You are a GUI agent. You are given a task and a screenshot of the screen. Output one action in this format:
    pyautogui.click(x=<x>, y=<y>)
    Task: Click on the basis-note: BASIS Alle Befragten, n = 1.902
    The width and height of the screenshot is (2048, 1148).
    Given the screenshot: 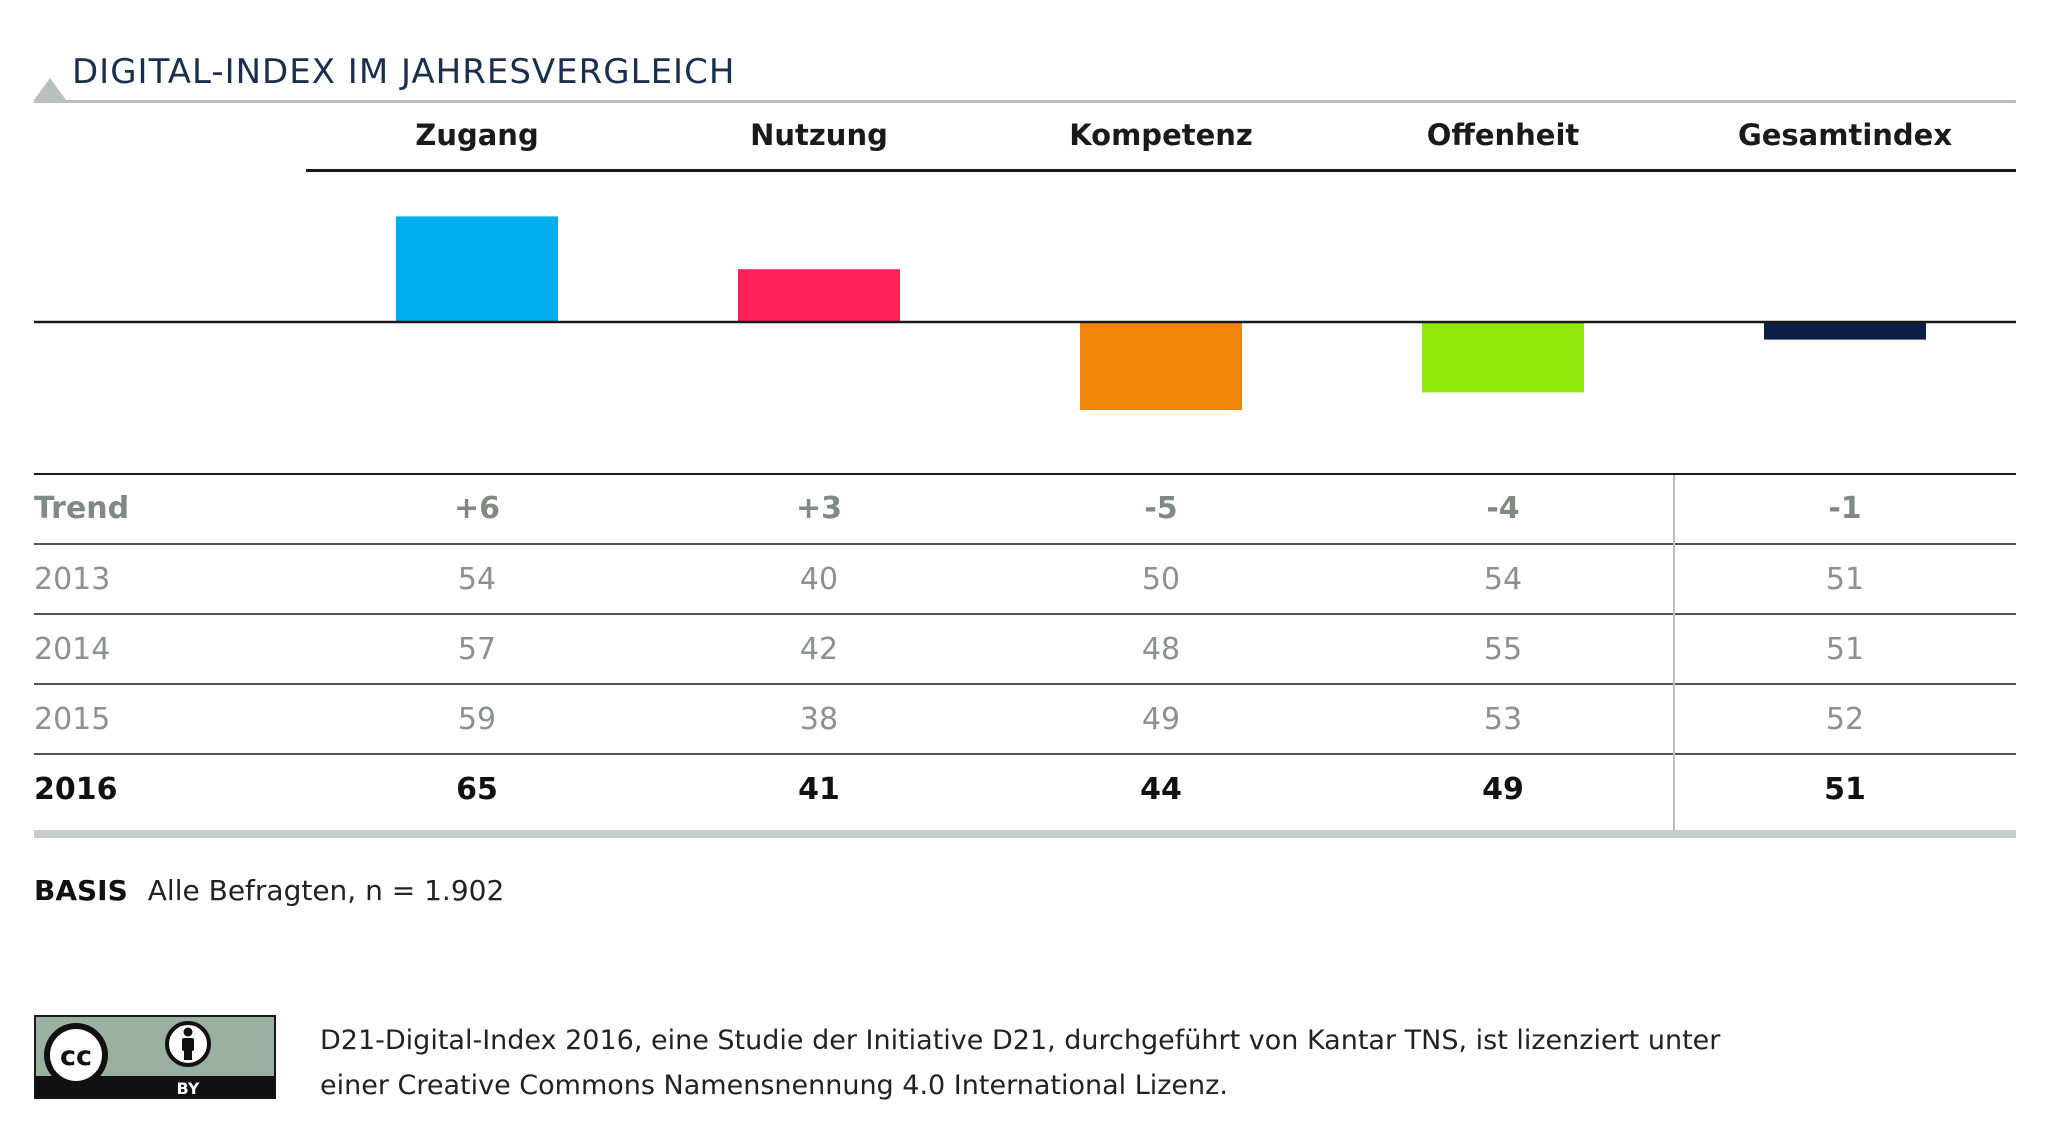 What is the action you would take?
    pyautogui.click(x=269, y=890)
    